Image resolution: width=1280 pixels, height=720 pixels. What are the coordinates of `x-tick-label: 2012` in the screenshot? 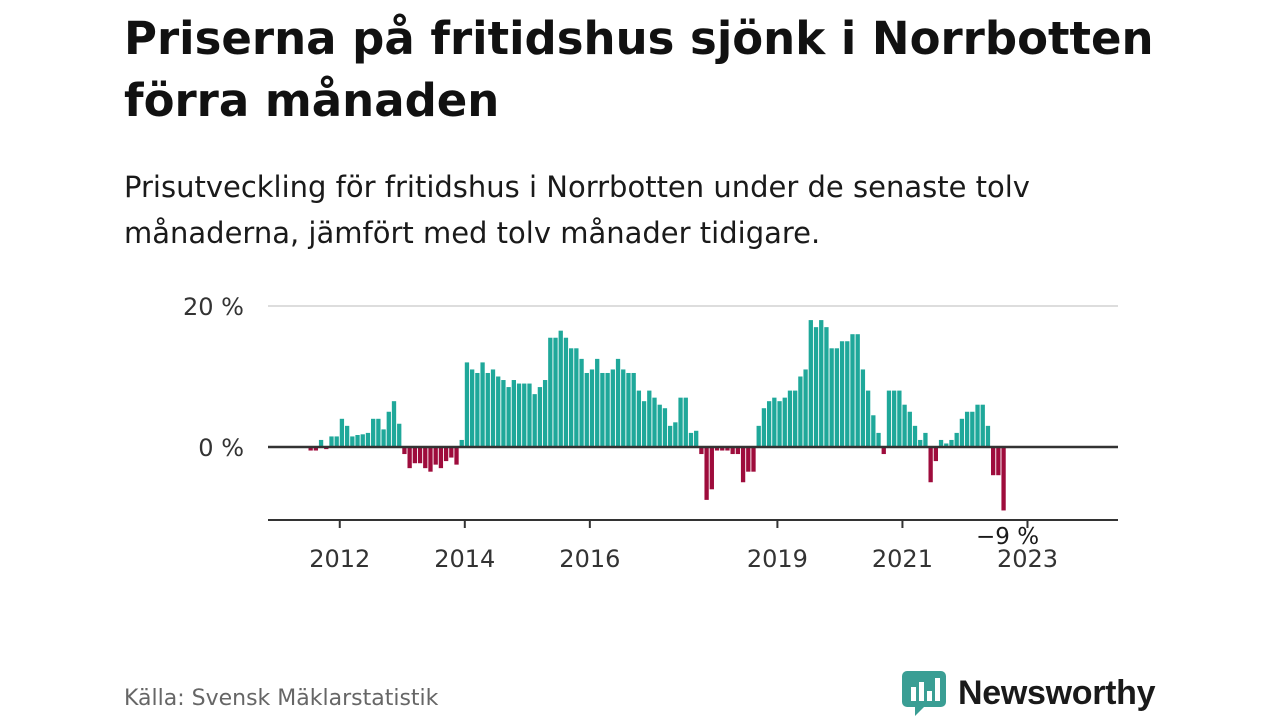 It's located at (339, 559).